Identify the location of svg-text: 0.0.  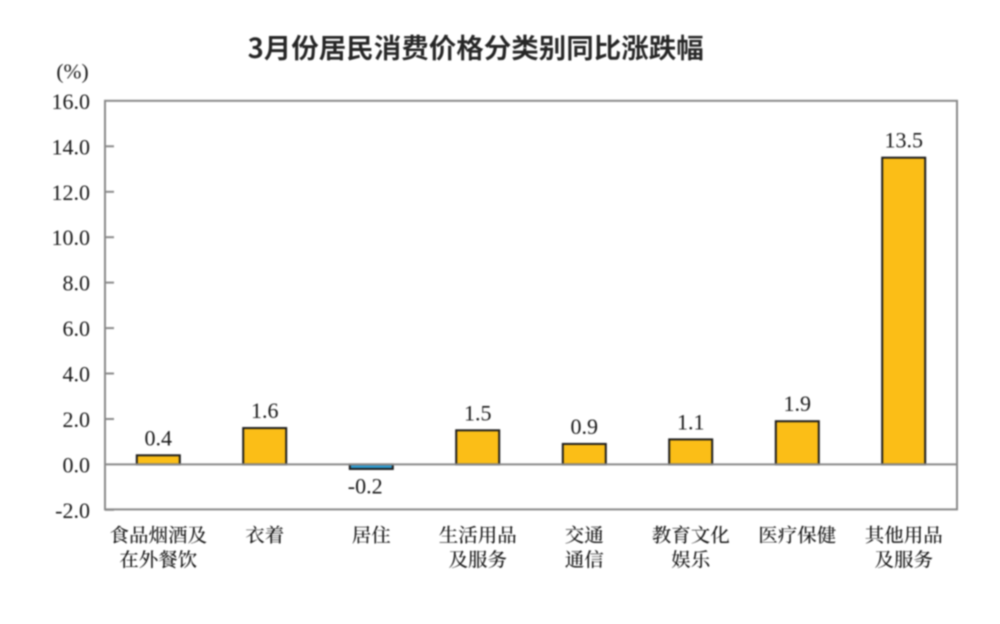
(77, 464).